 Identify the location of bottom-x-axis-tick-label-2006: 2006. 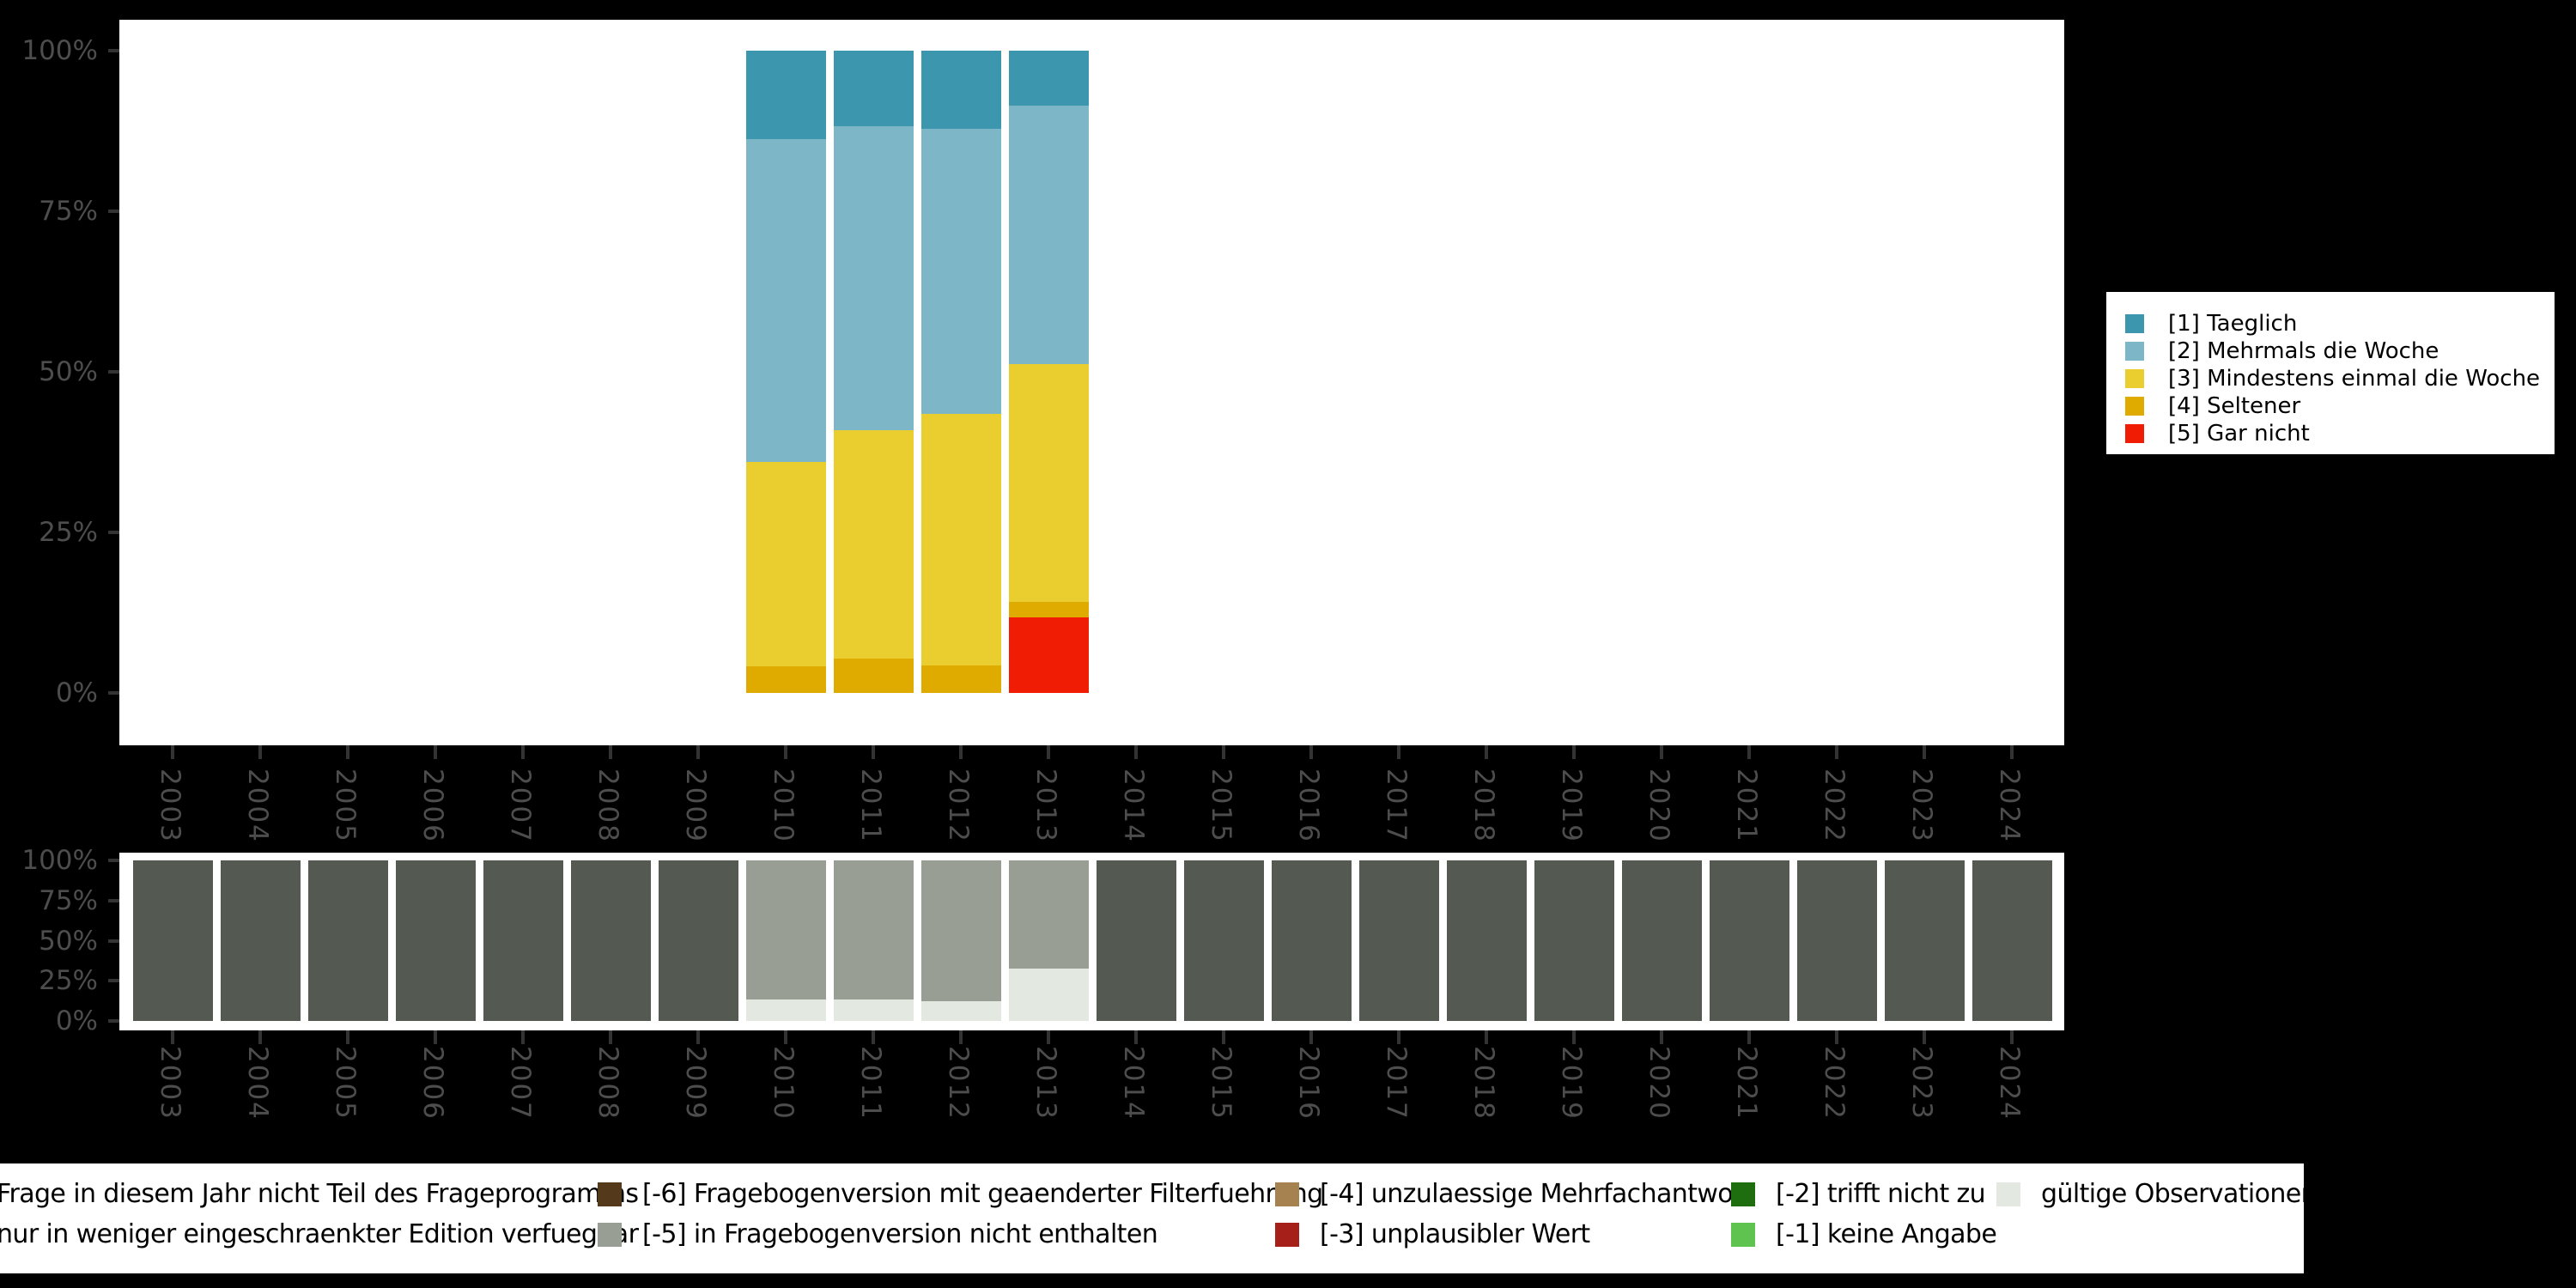
(432, 1083).